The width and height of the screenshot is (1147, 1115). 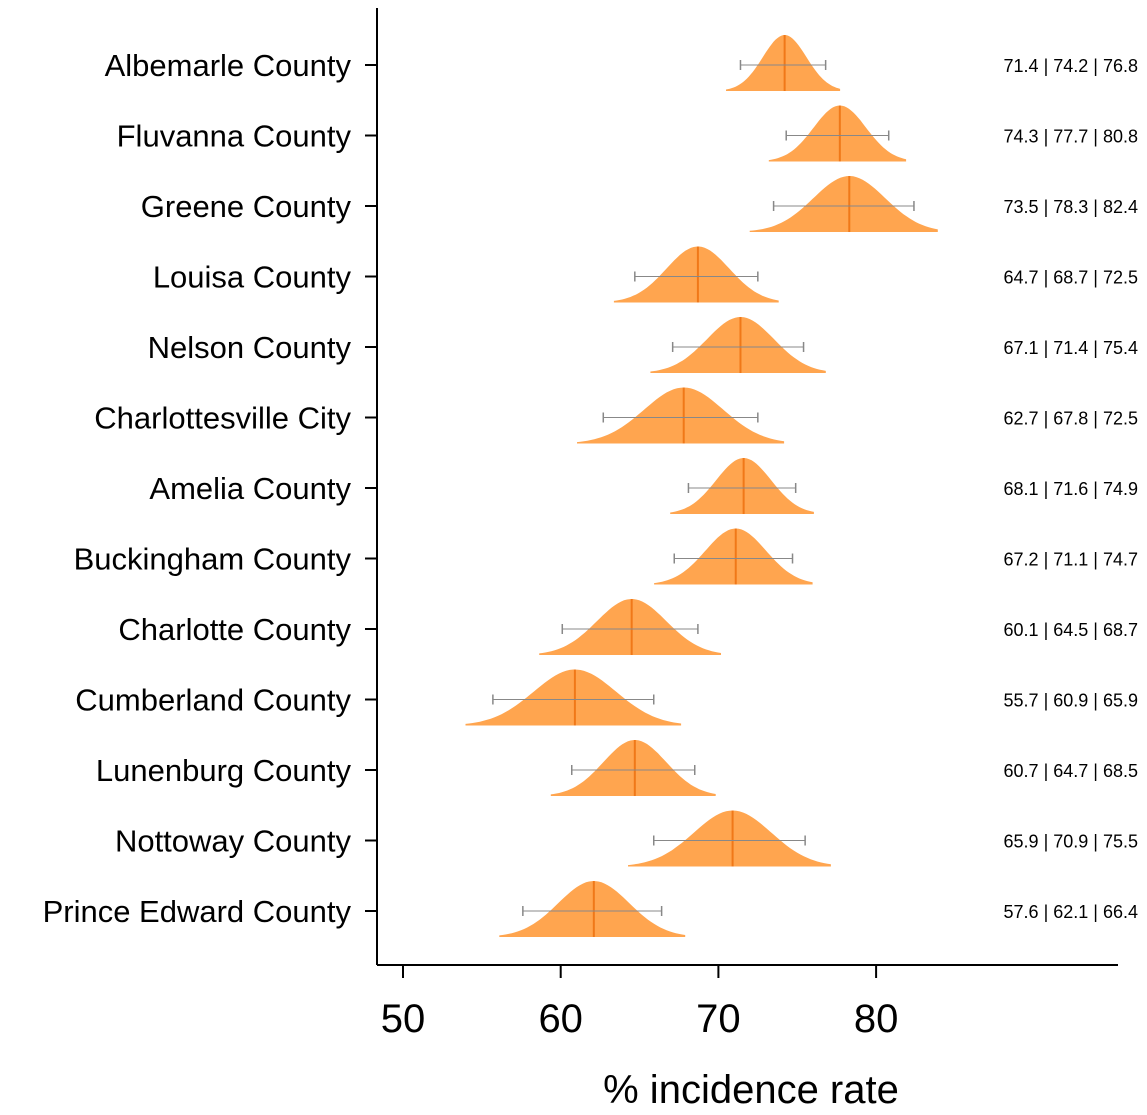 I want to click on row: Louisa County 64.7 | 68.7 | 72.5, so click(x=645, y=274).